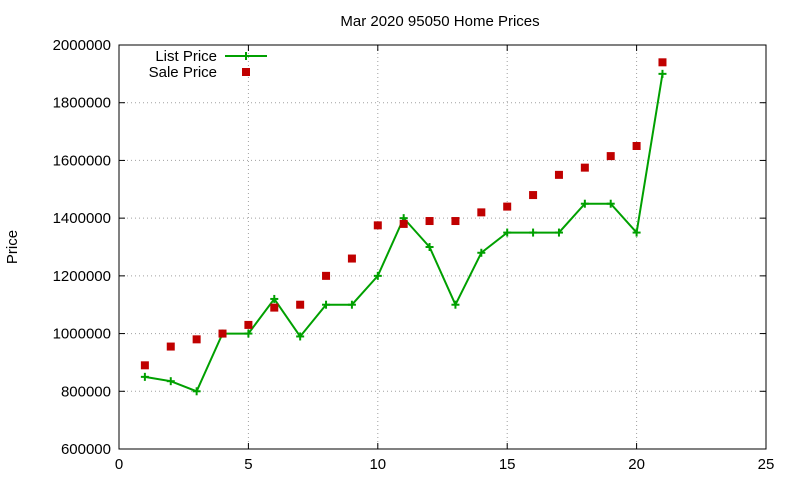  Describe the element at coordinates (86, 449) in the screenshot. I see `y-tick-label: 600000` at that location.